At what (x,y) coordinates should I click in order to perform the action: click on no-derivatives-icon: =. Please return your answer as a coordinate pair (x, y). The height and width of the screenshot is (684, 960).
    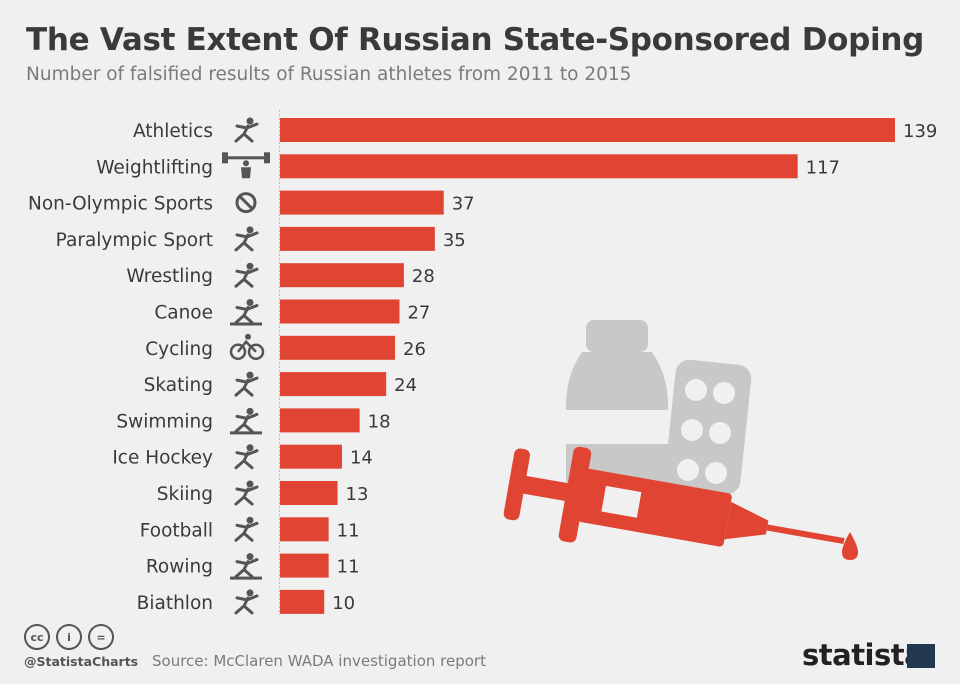
    Looking at the image, I should click on (101, 637).